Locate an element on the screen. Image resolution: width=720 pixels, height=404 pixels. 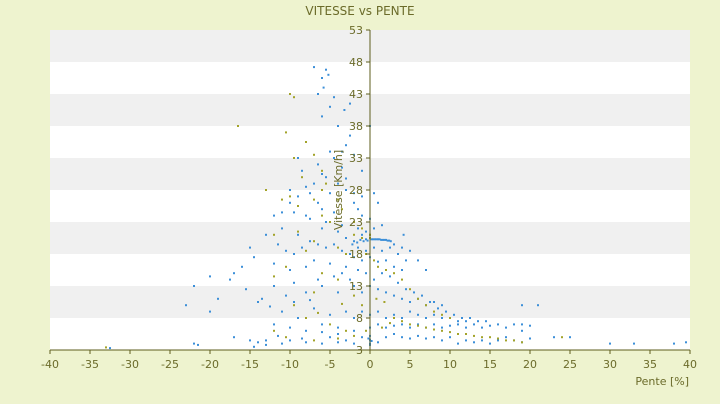
x-tick-label: -20 is located at coordinates (210, 364).